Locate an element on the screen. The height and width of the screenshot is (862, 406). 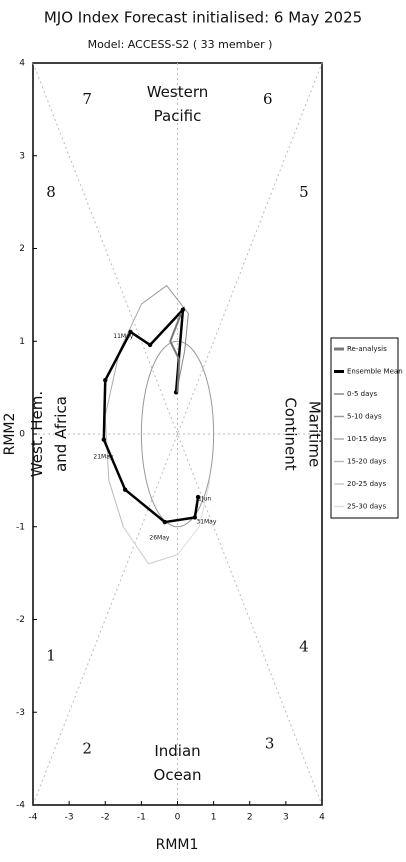
chart-subtitle: Model: ACCESS-S2 ( 33 member ) is located at coordinates (180, 44).